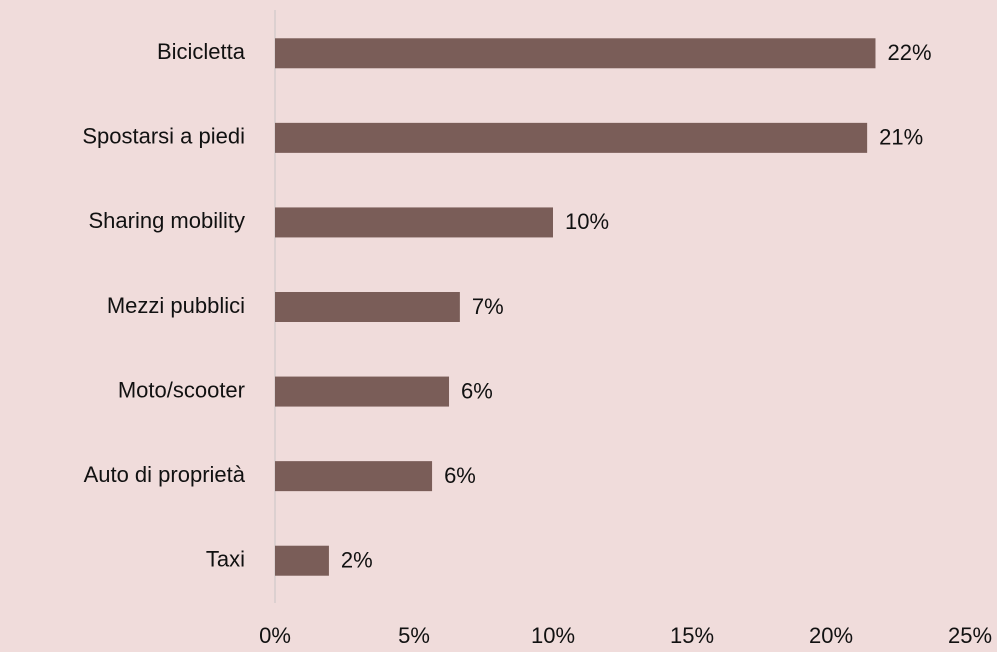 This screenshot has height=652, width=997. What do you see at coordinates (488, 306) in the screenshot?
I see `value-label: 7%` at bounding box center [488, 306].